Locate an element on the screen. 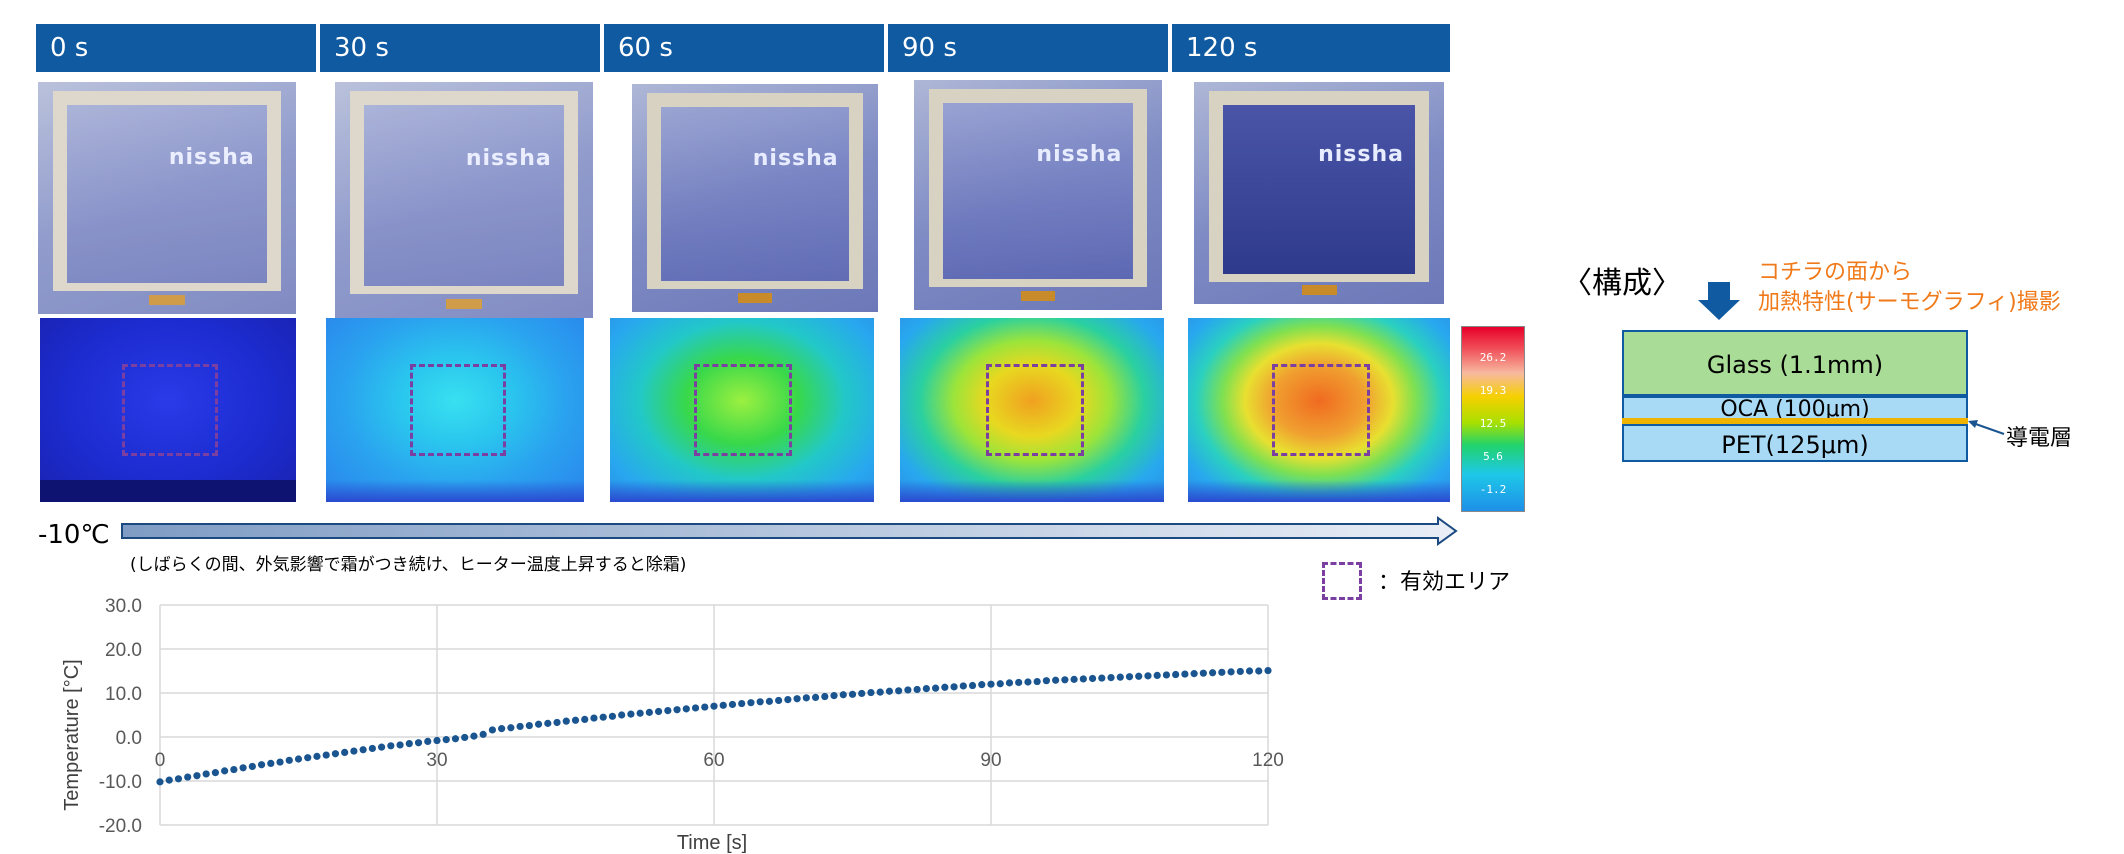 The image size is (2124, 854). time-label-0: 0 s is located at coordinates (176, 48).